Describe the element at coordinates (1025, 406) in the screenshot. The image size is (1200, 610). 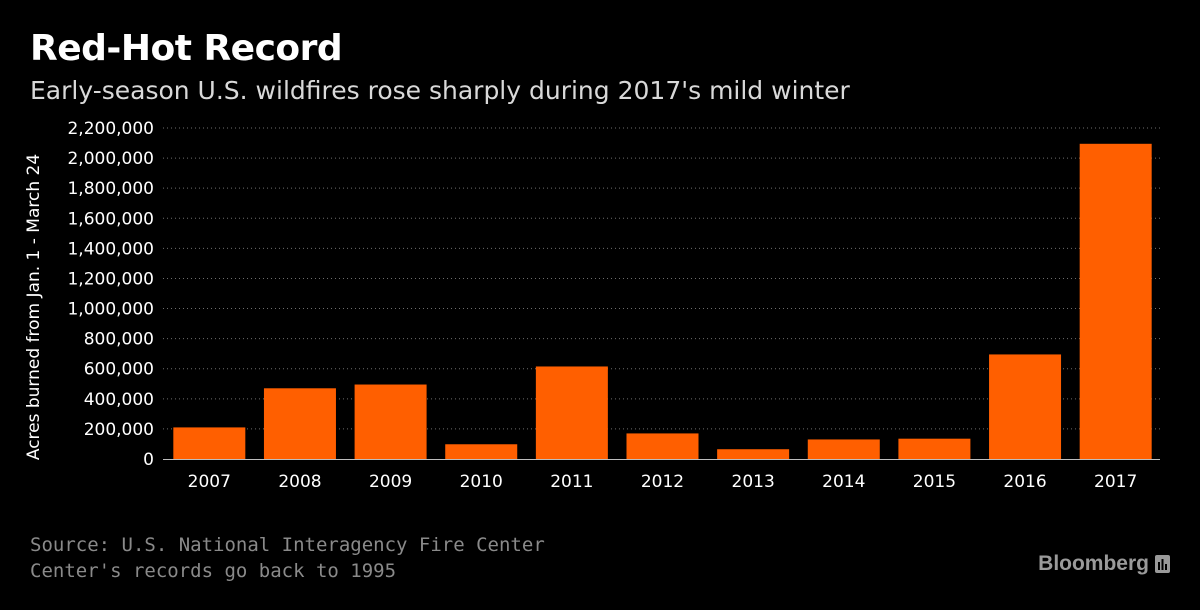
I see `bar-2016` at that location.